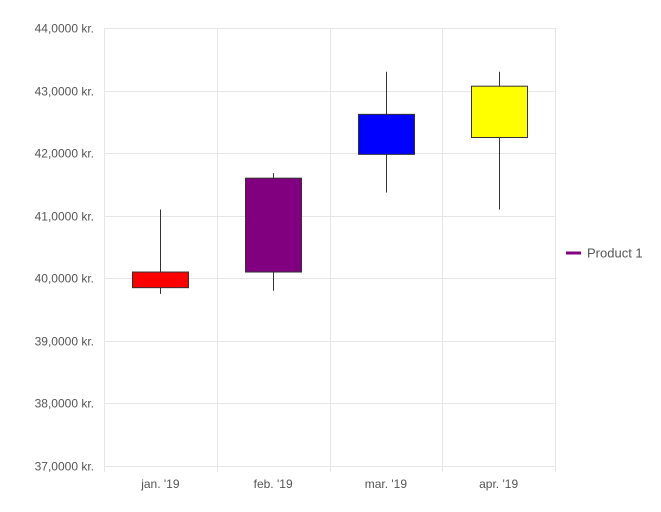 The image size is (661, 512). What do you see at coordinates (386, 484) in the screenshot?
I see `x-tick-label: mar. '19` at bounding box center [386, 484].